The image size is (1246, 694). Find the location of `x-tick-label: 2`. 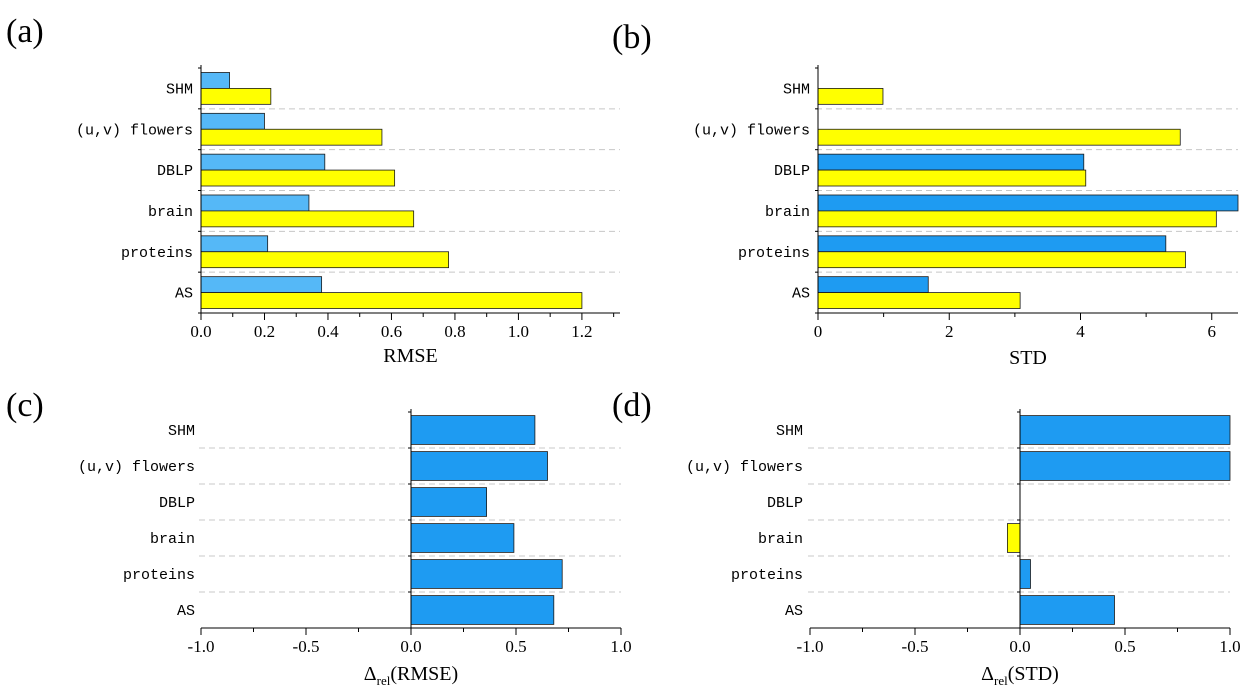

x-tick-label: 2 is located at coordinates (949, 331).